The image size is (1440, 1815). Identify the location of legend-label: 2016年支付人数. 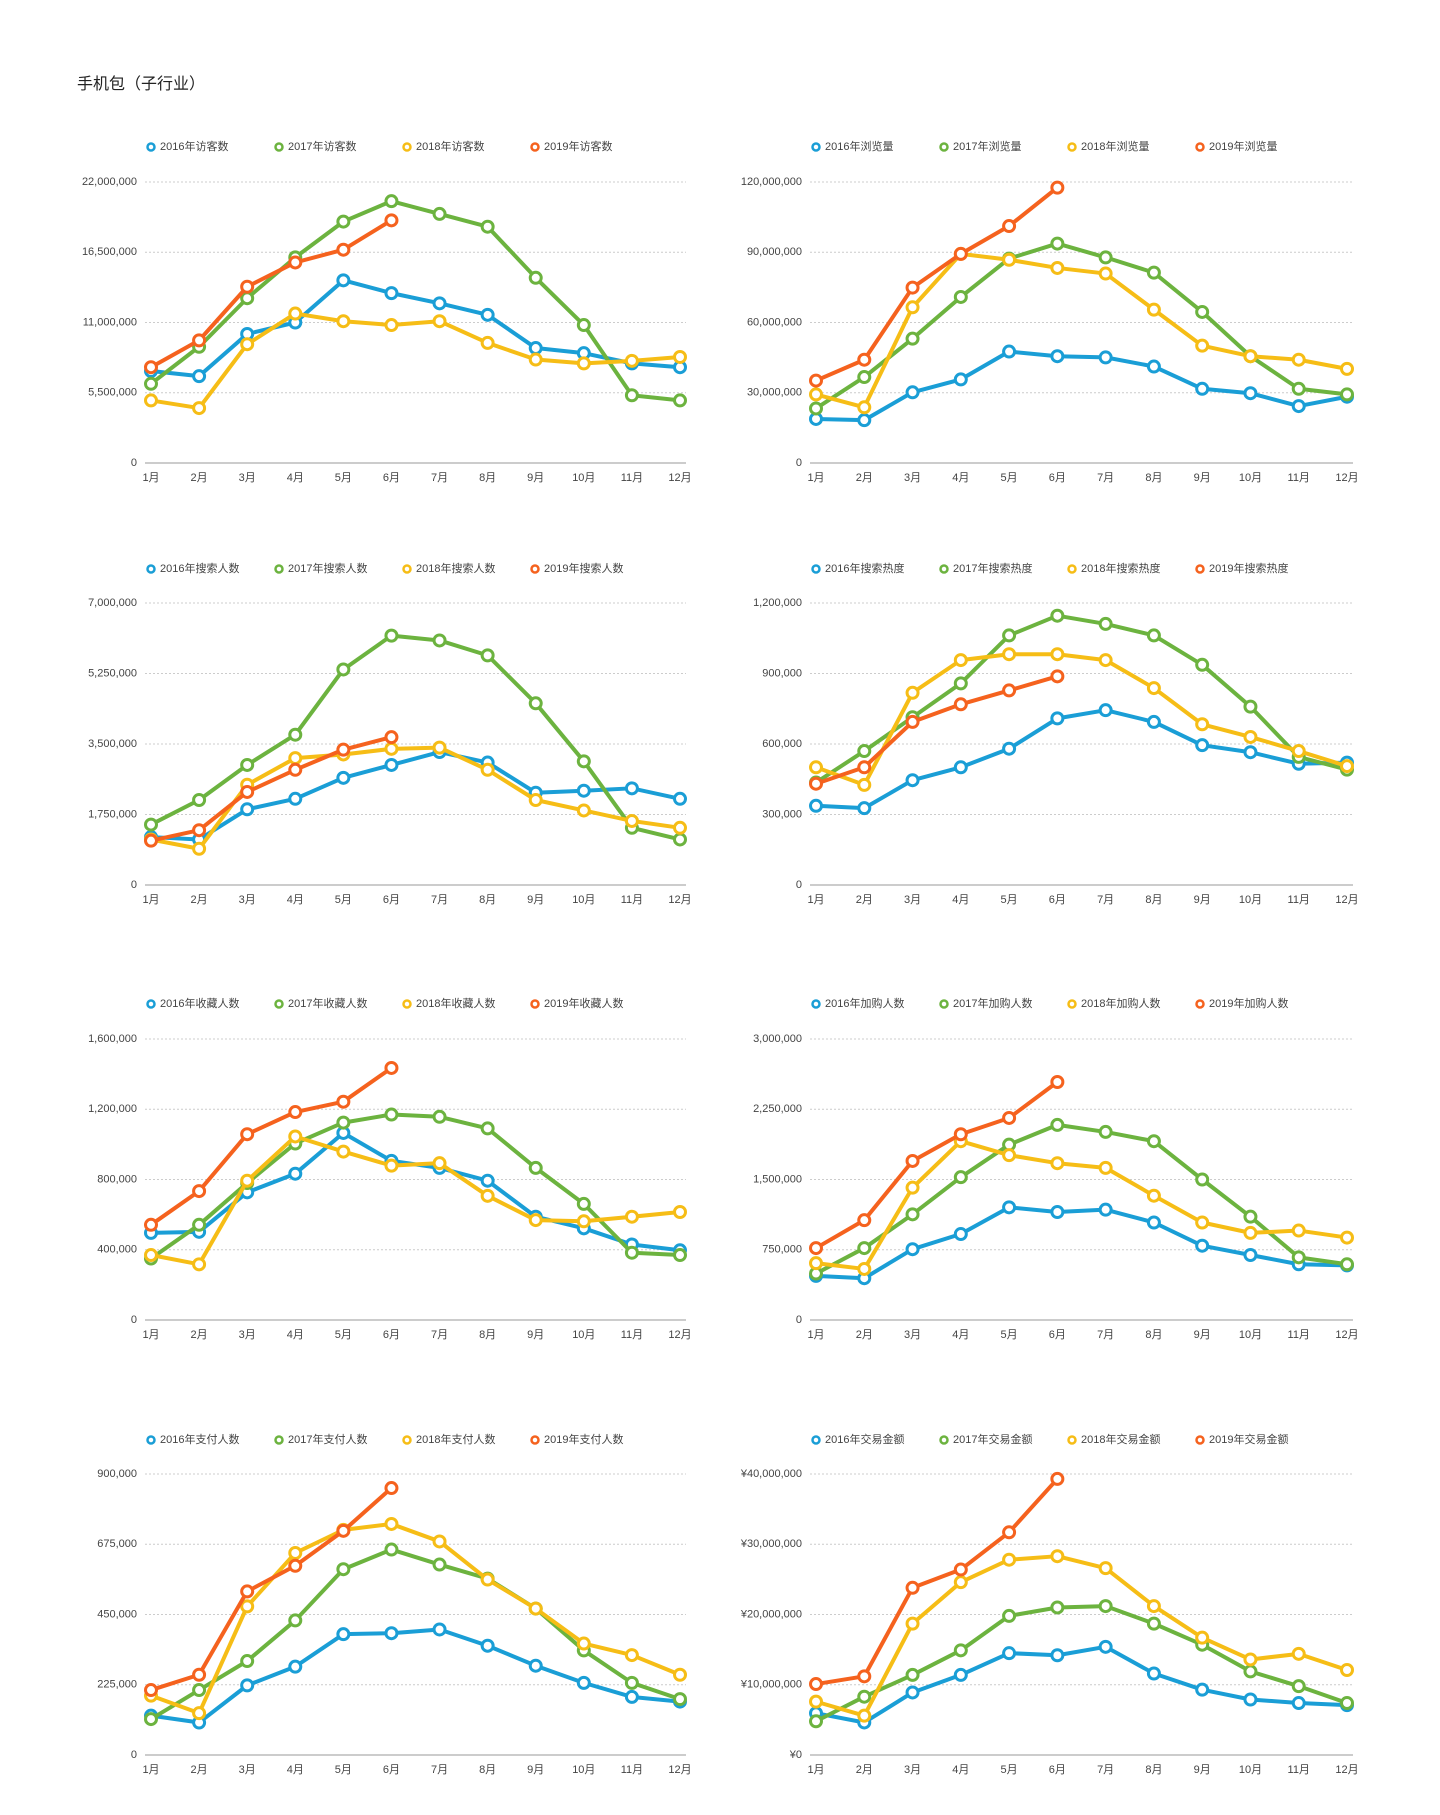
(199, 1439).